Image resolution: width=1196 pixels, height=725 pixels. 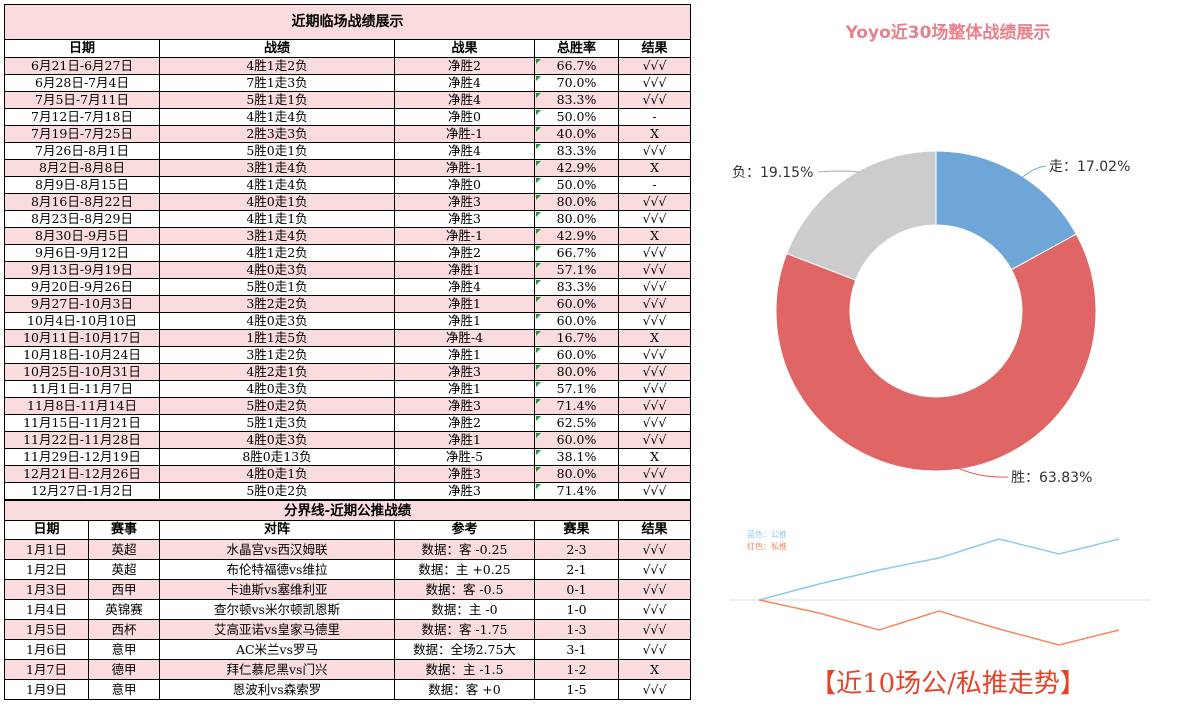 I want to click on table-row: 8月16日-8月22日 4胜0走1负 净胜3 80.0% √√√, so click(x=348, y=202).